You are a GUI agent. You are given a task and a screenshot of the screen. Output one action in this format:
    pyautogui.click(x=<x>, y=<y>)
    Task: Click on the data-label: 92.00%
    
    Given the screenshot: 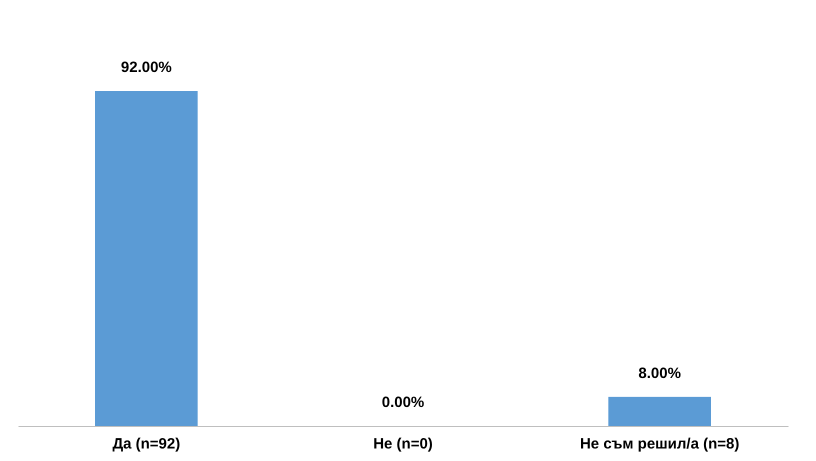 What is the action you would take?
    pyautogui.click(x=146, y=67)
    